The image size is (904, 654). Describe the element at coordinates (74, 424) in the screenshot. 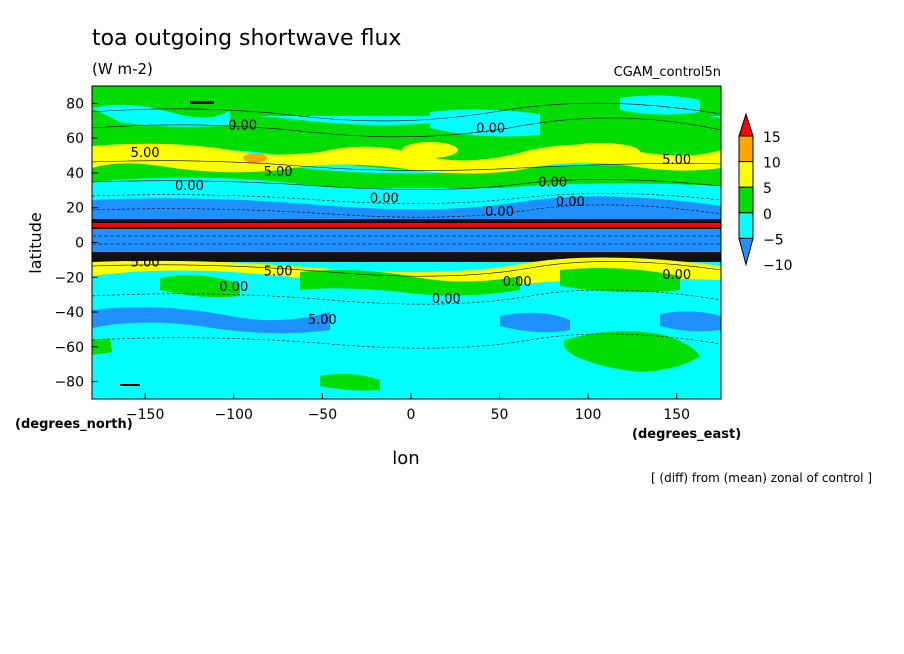

I see `y-units-label: (degrees_north)` at that location.